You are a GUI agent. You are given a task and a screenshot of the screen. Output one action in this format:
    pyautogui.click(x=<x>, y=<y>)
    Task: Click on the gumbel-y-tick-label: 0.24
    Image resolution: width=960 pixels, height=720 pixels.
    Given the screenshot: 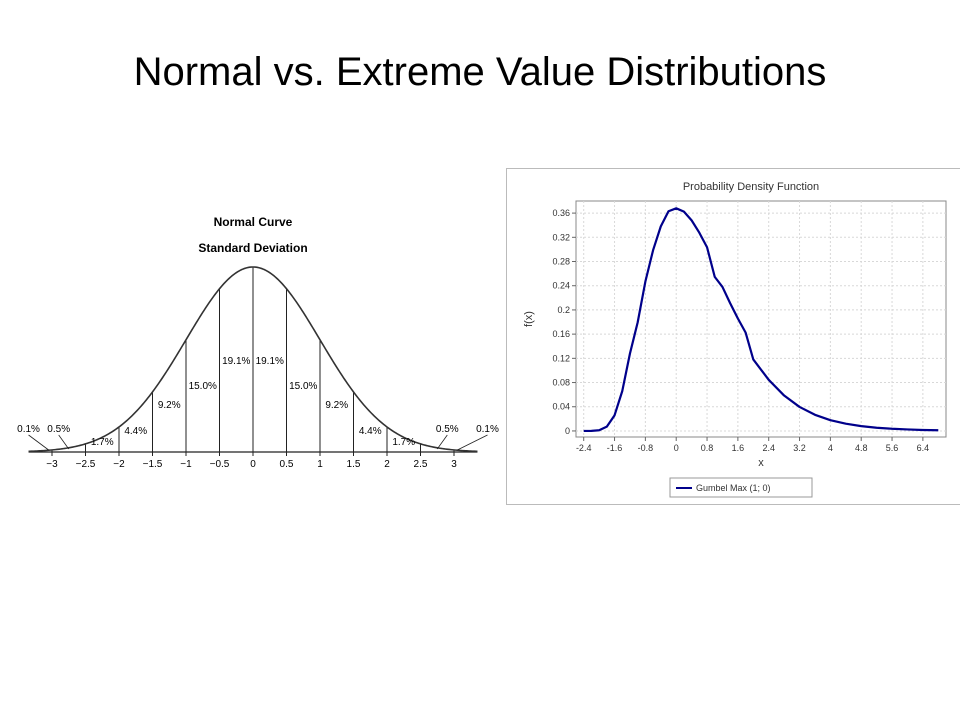 What is the action you would take?
    pyautogui.click(x=561, y=286)
    